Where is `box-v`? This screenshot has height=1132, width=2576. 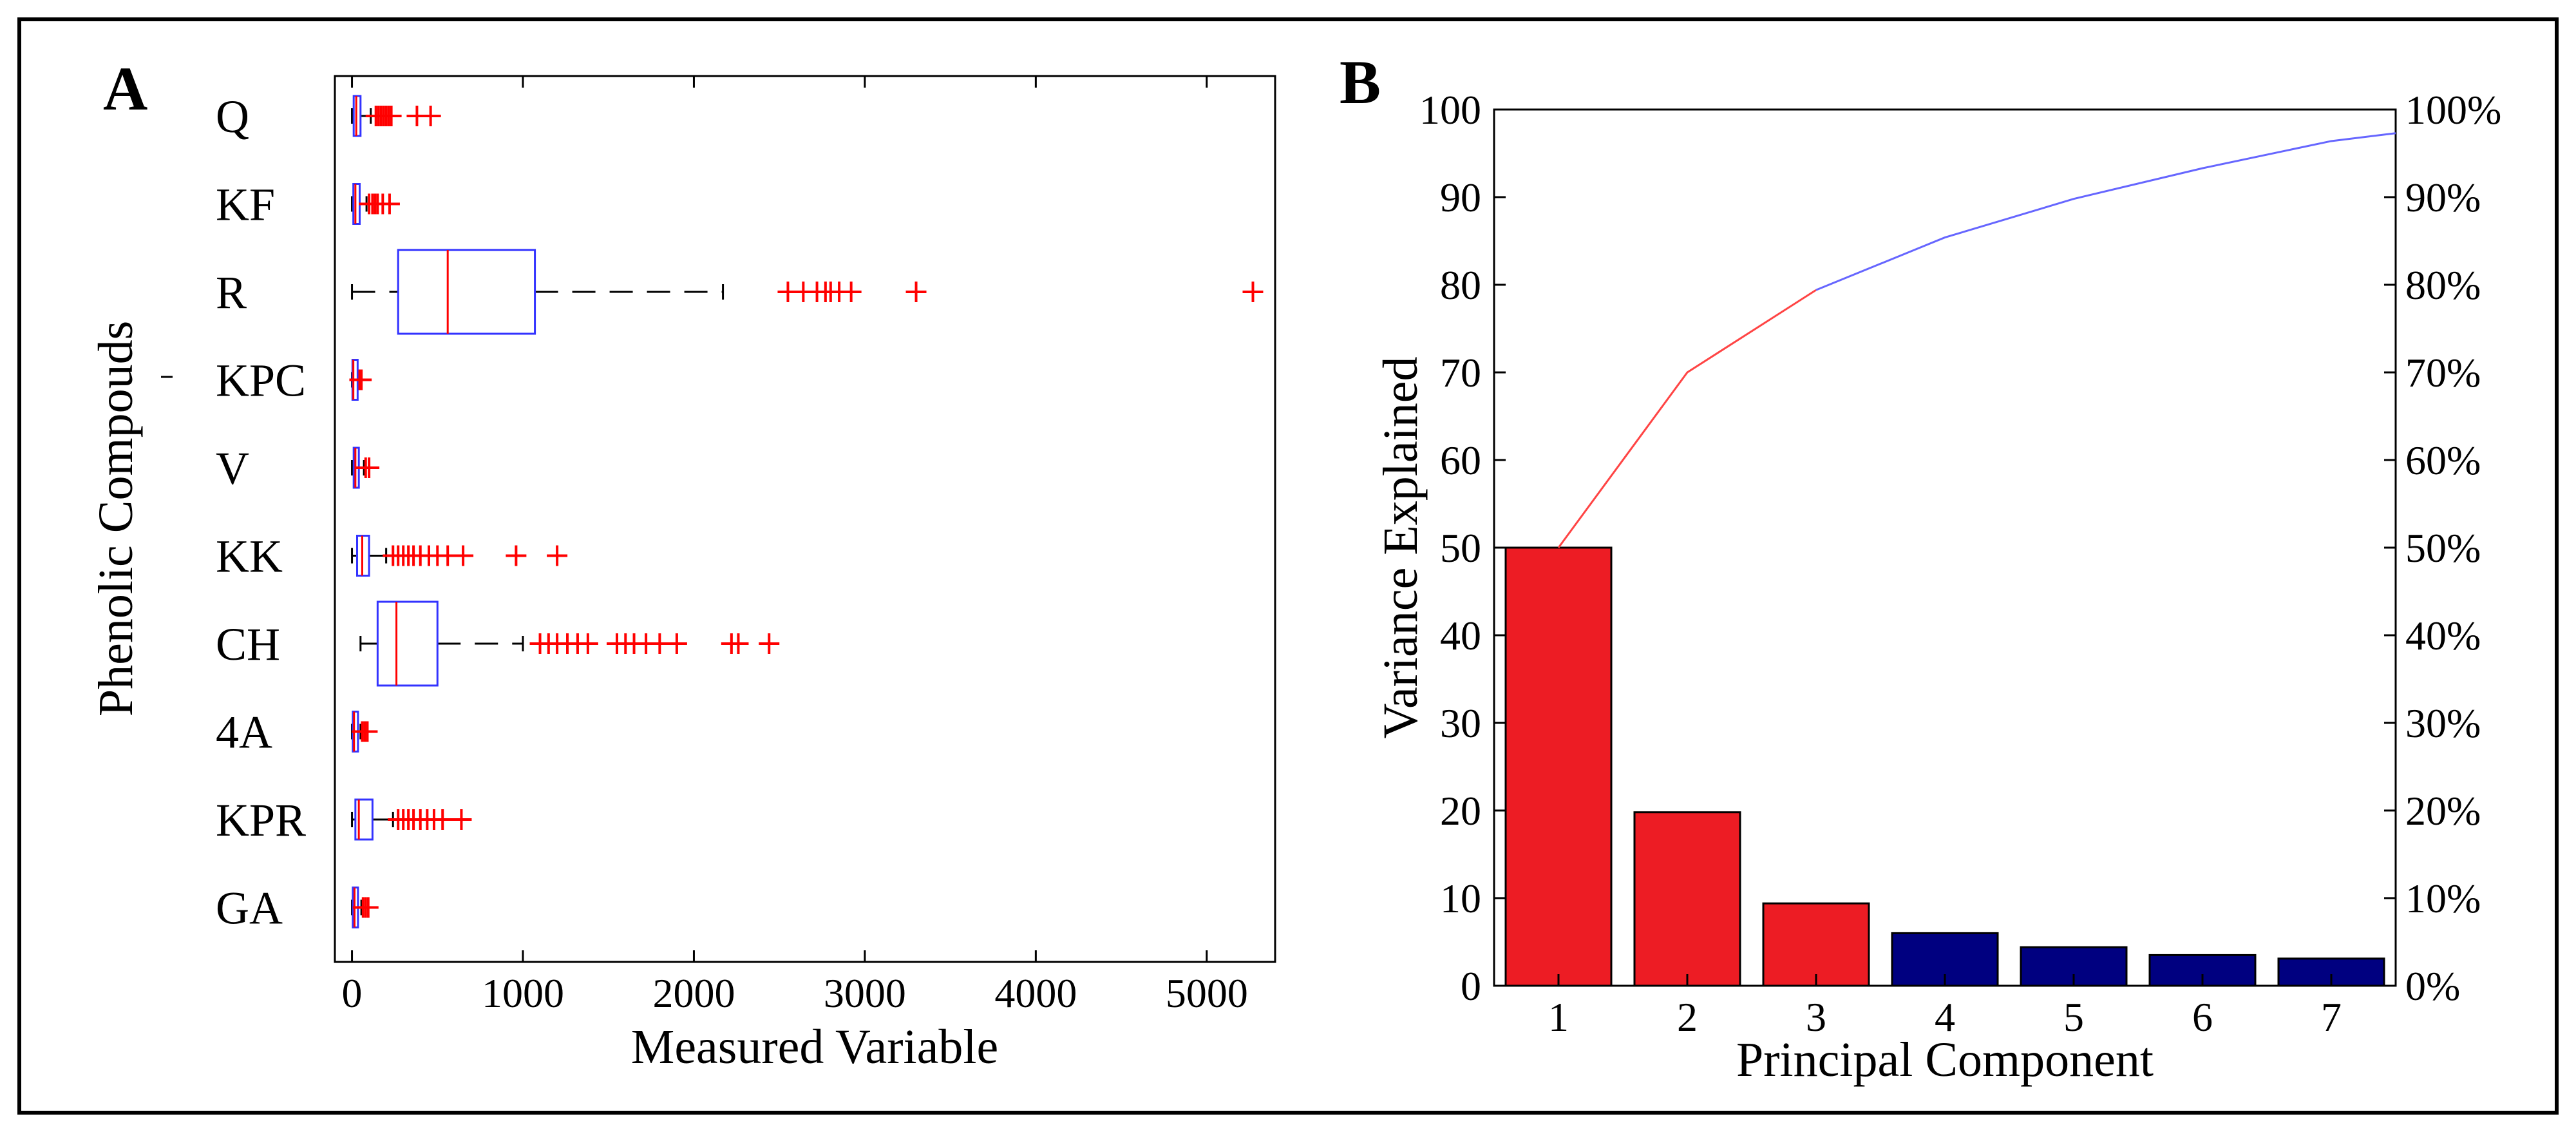 box-v is located at coordinates (366, 467).